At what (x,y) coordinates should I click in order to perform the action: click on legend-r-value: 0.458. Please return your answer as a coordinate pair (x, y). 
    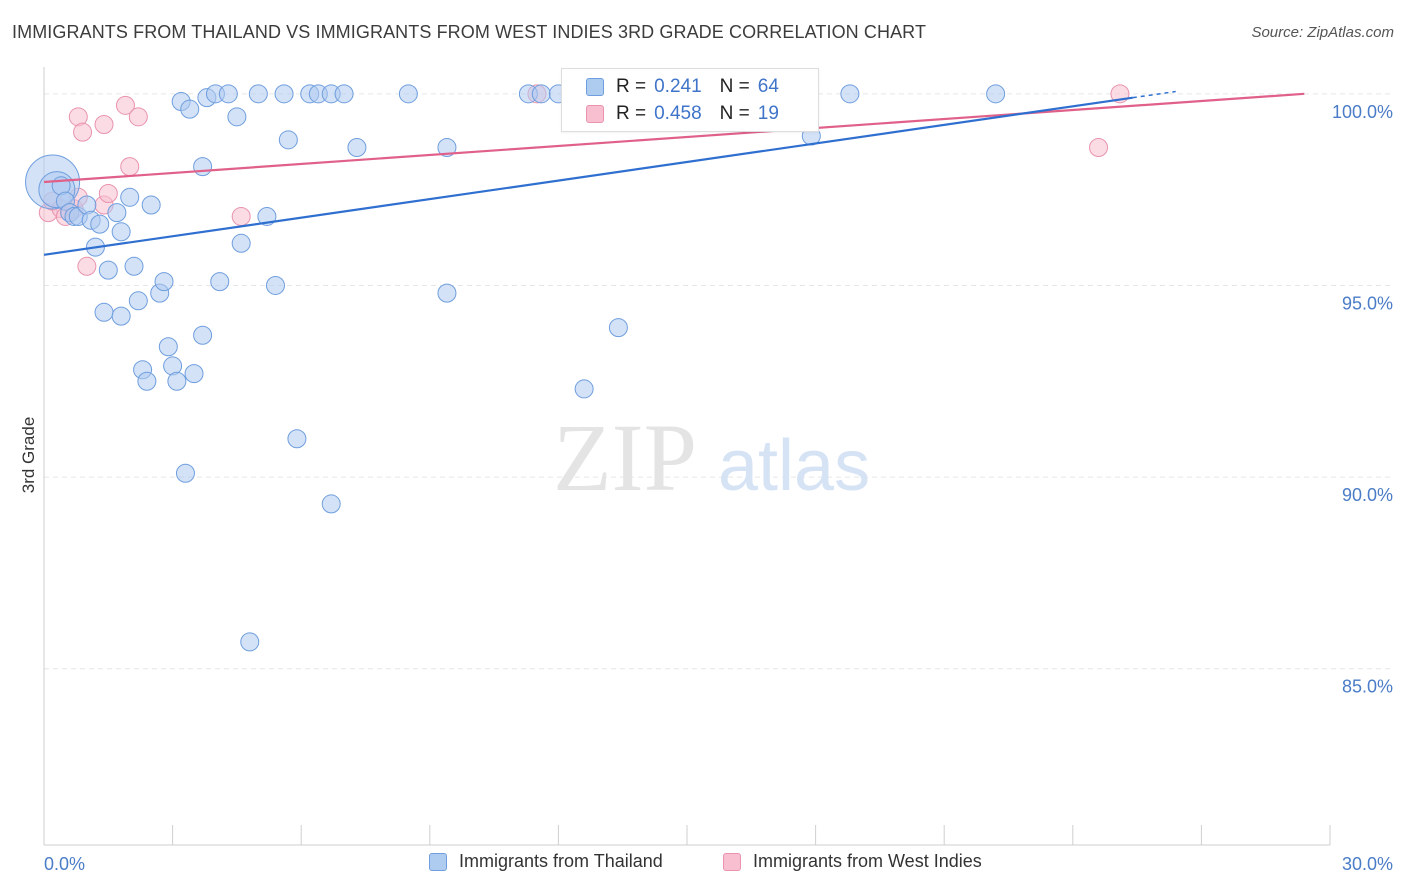
    Looking at the image, I should click on (678, 113).